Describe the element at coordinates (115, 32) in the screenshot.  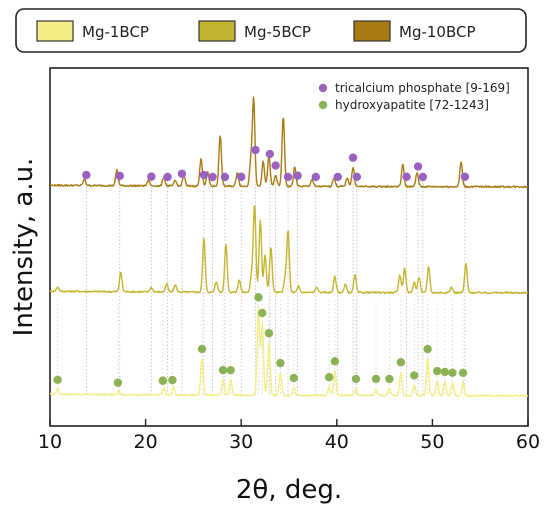
I see `legend-label-mg-1bcp: Mg-1BCP` at that location.